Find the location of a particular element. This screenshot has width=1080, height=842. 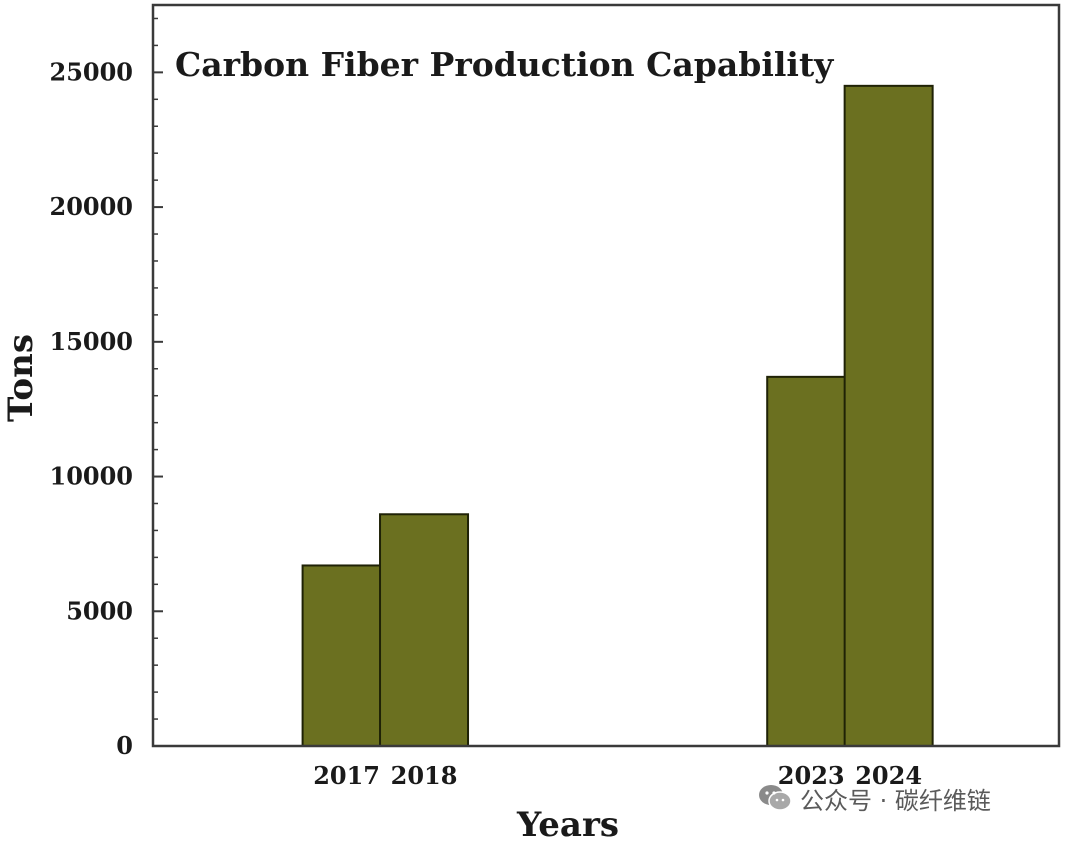

bar-2024 is located at coordinates (888, 415).